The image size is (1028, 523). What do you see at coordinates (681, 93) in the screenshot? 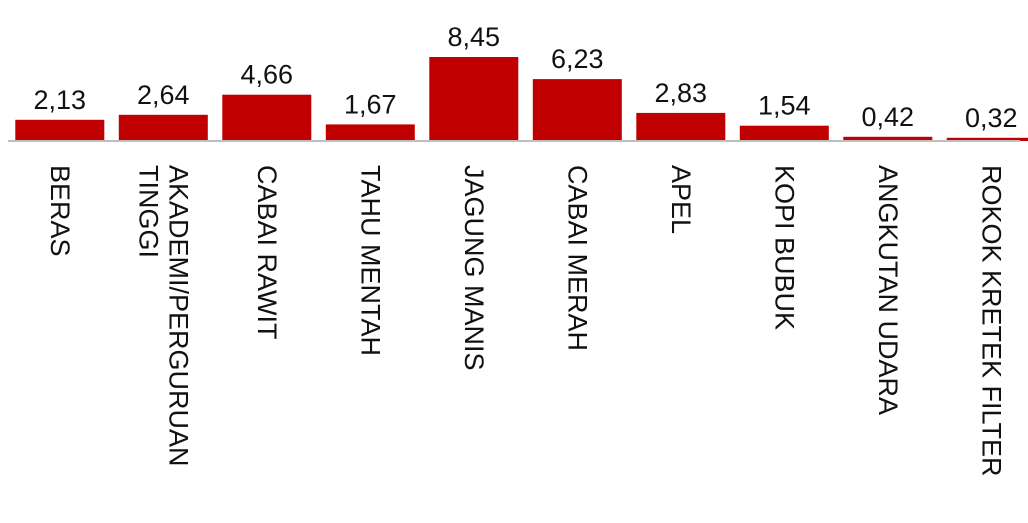
I see `bar-value-label: 2,83` at bounding box center [681, 93].